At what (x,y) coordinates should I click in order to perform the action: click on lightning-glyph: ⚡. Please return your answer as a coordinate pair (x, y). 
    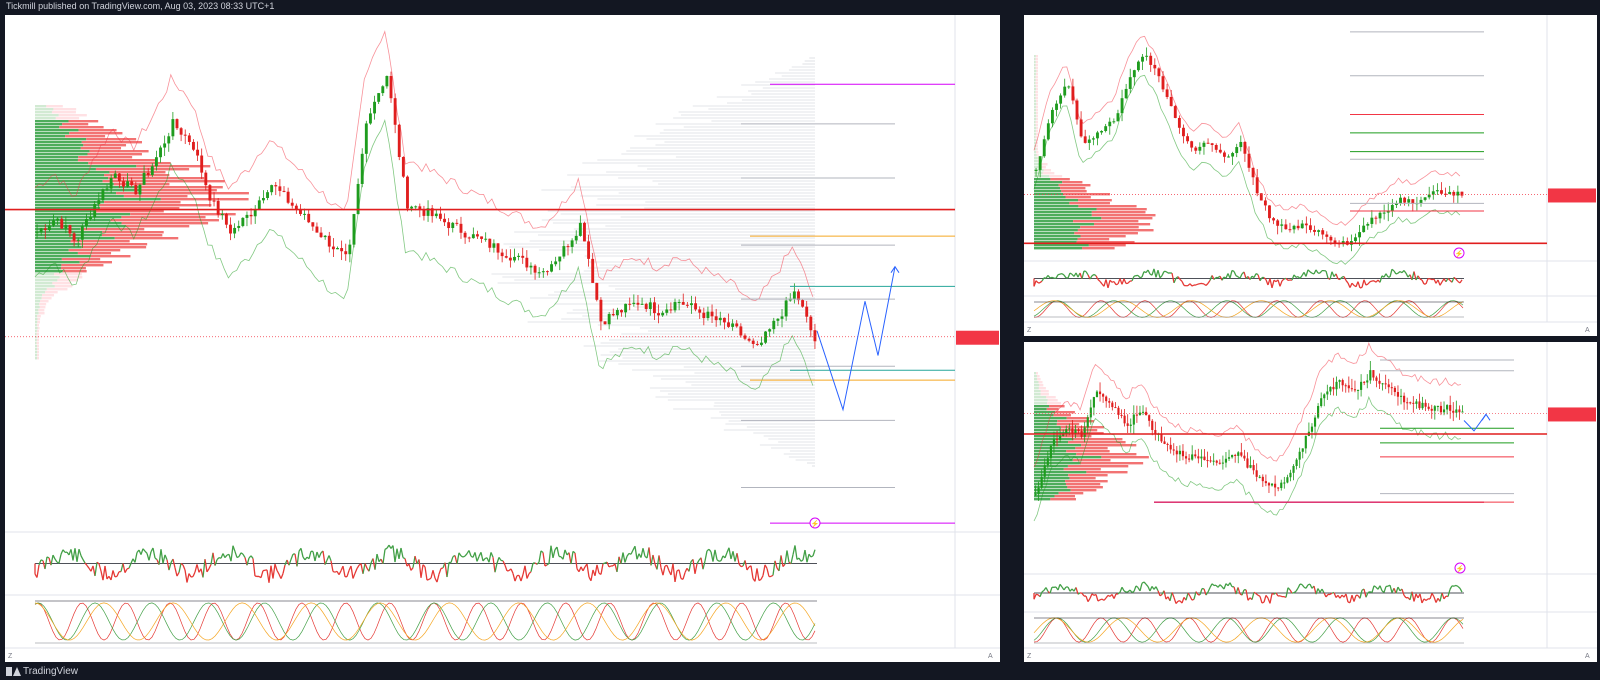
    Looking at the image, I should click on (1460, 568).